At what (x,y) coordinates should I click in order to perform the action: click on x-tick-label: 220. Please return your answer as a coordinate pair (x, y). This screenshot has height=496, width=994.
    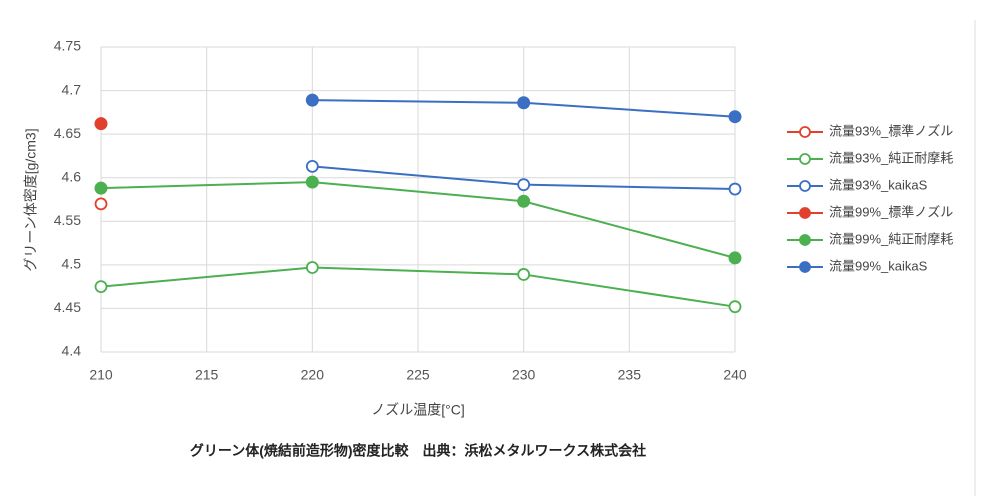
    Looking at the image, I should click on (313, 375).